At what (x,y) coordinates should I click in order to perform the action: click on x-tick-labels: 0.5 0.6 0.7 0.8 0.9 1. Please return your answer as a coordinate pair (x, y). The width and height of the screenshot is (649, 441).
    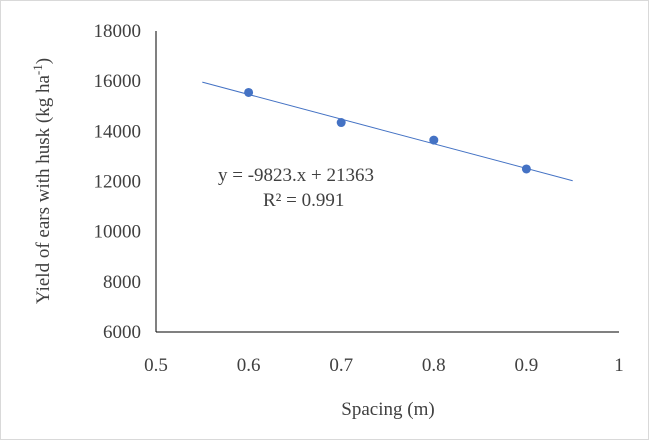
    Looking at the image, I should click on (384, 365).